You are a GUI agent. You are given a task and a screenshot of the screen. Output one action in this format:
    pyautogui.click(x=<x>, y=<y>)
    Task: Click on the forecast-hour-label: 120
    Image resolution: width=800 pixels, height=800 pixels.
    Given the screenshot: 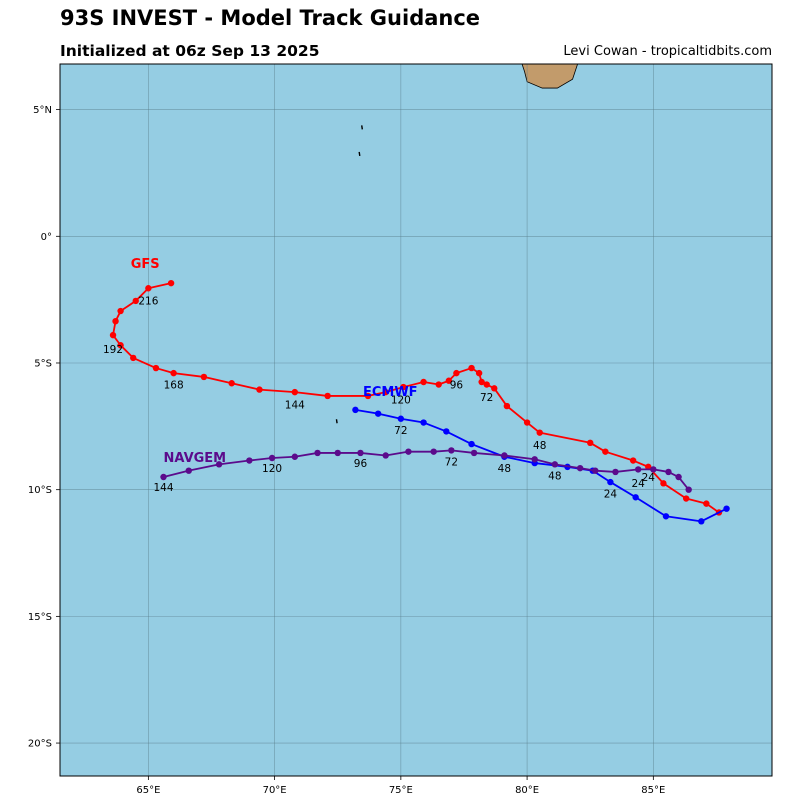 What is the action you would take?
    pyautogui.click(x=272, y=469)
    